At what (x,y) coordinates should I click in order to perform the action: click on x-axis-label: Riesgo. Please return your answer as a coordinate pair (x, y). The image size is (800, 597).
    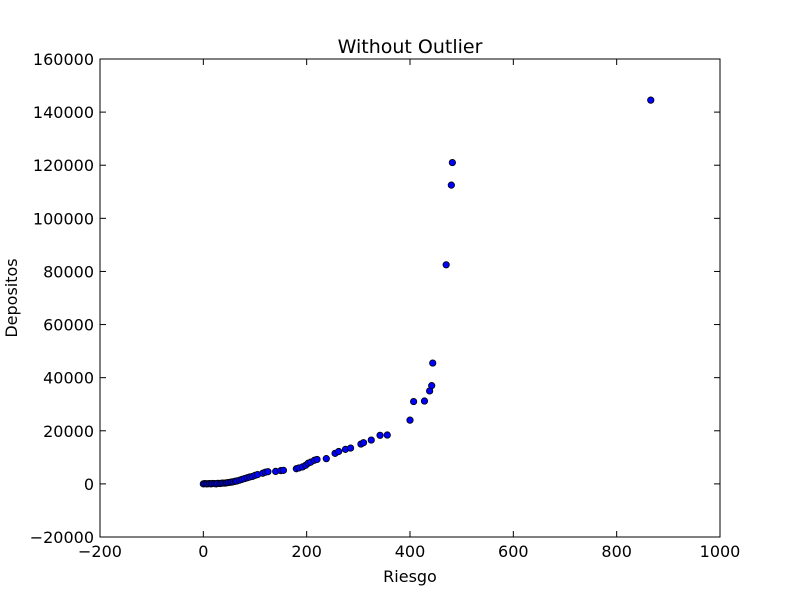
    Looking at the image, I should click on (410, 576).